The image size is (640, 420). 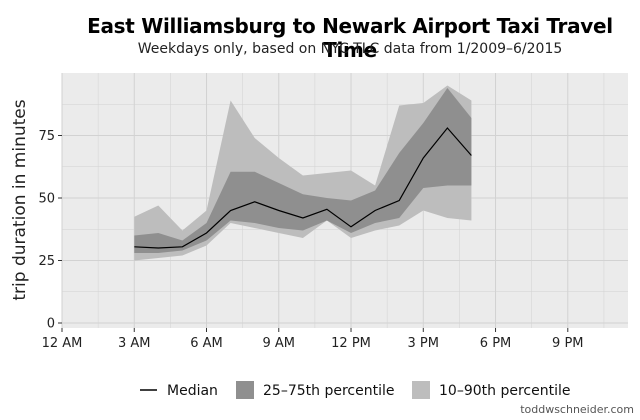 What do you see at coordinates (423, 343) in the screenshot?
I see `x-tick-label: 3 PM` at bounding box center [423, 343].